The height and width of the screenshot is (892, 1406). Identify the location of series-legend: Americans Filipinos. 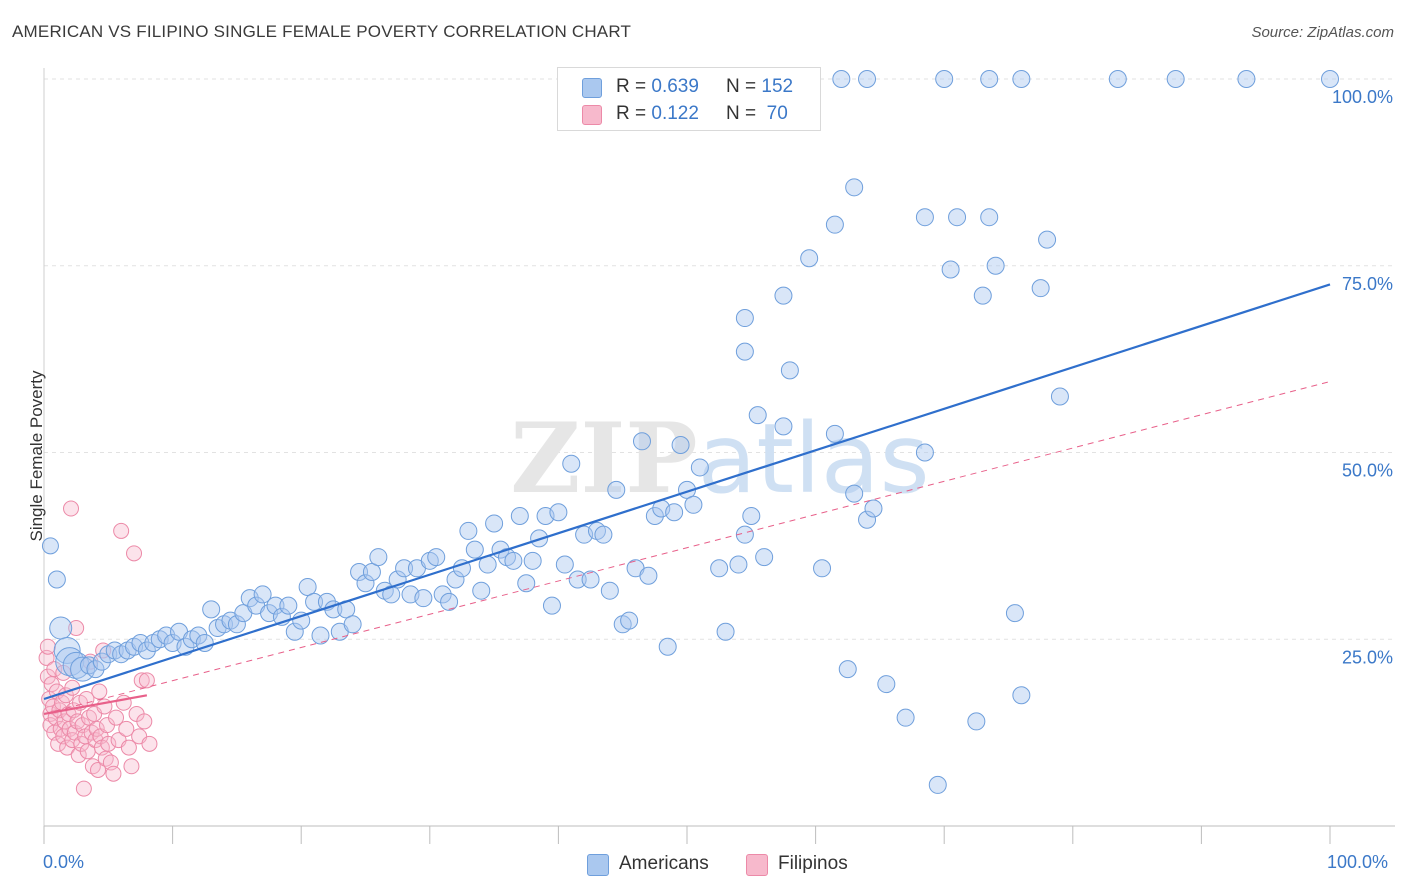
(703, 865).